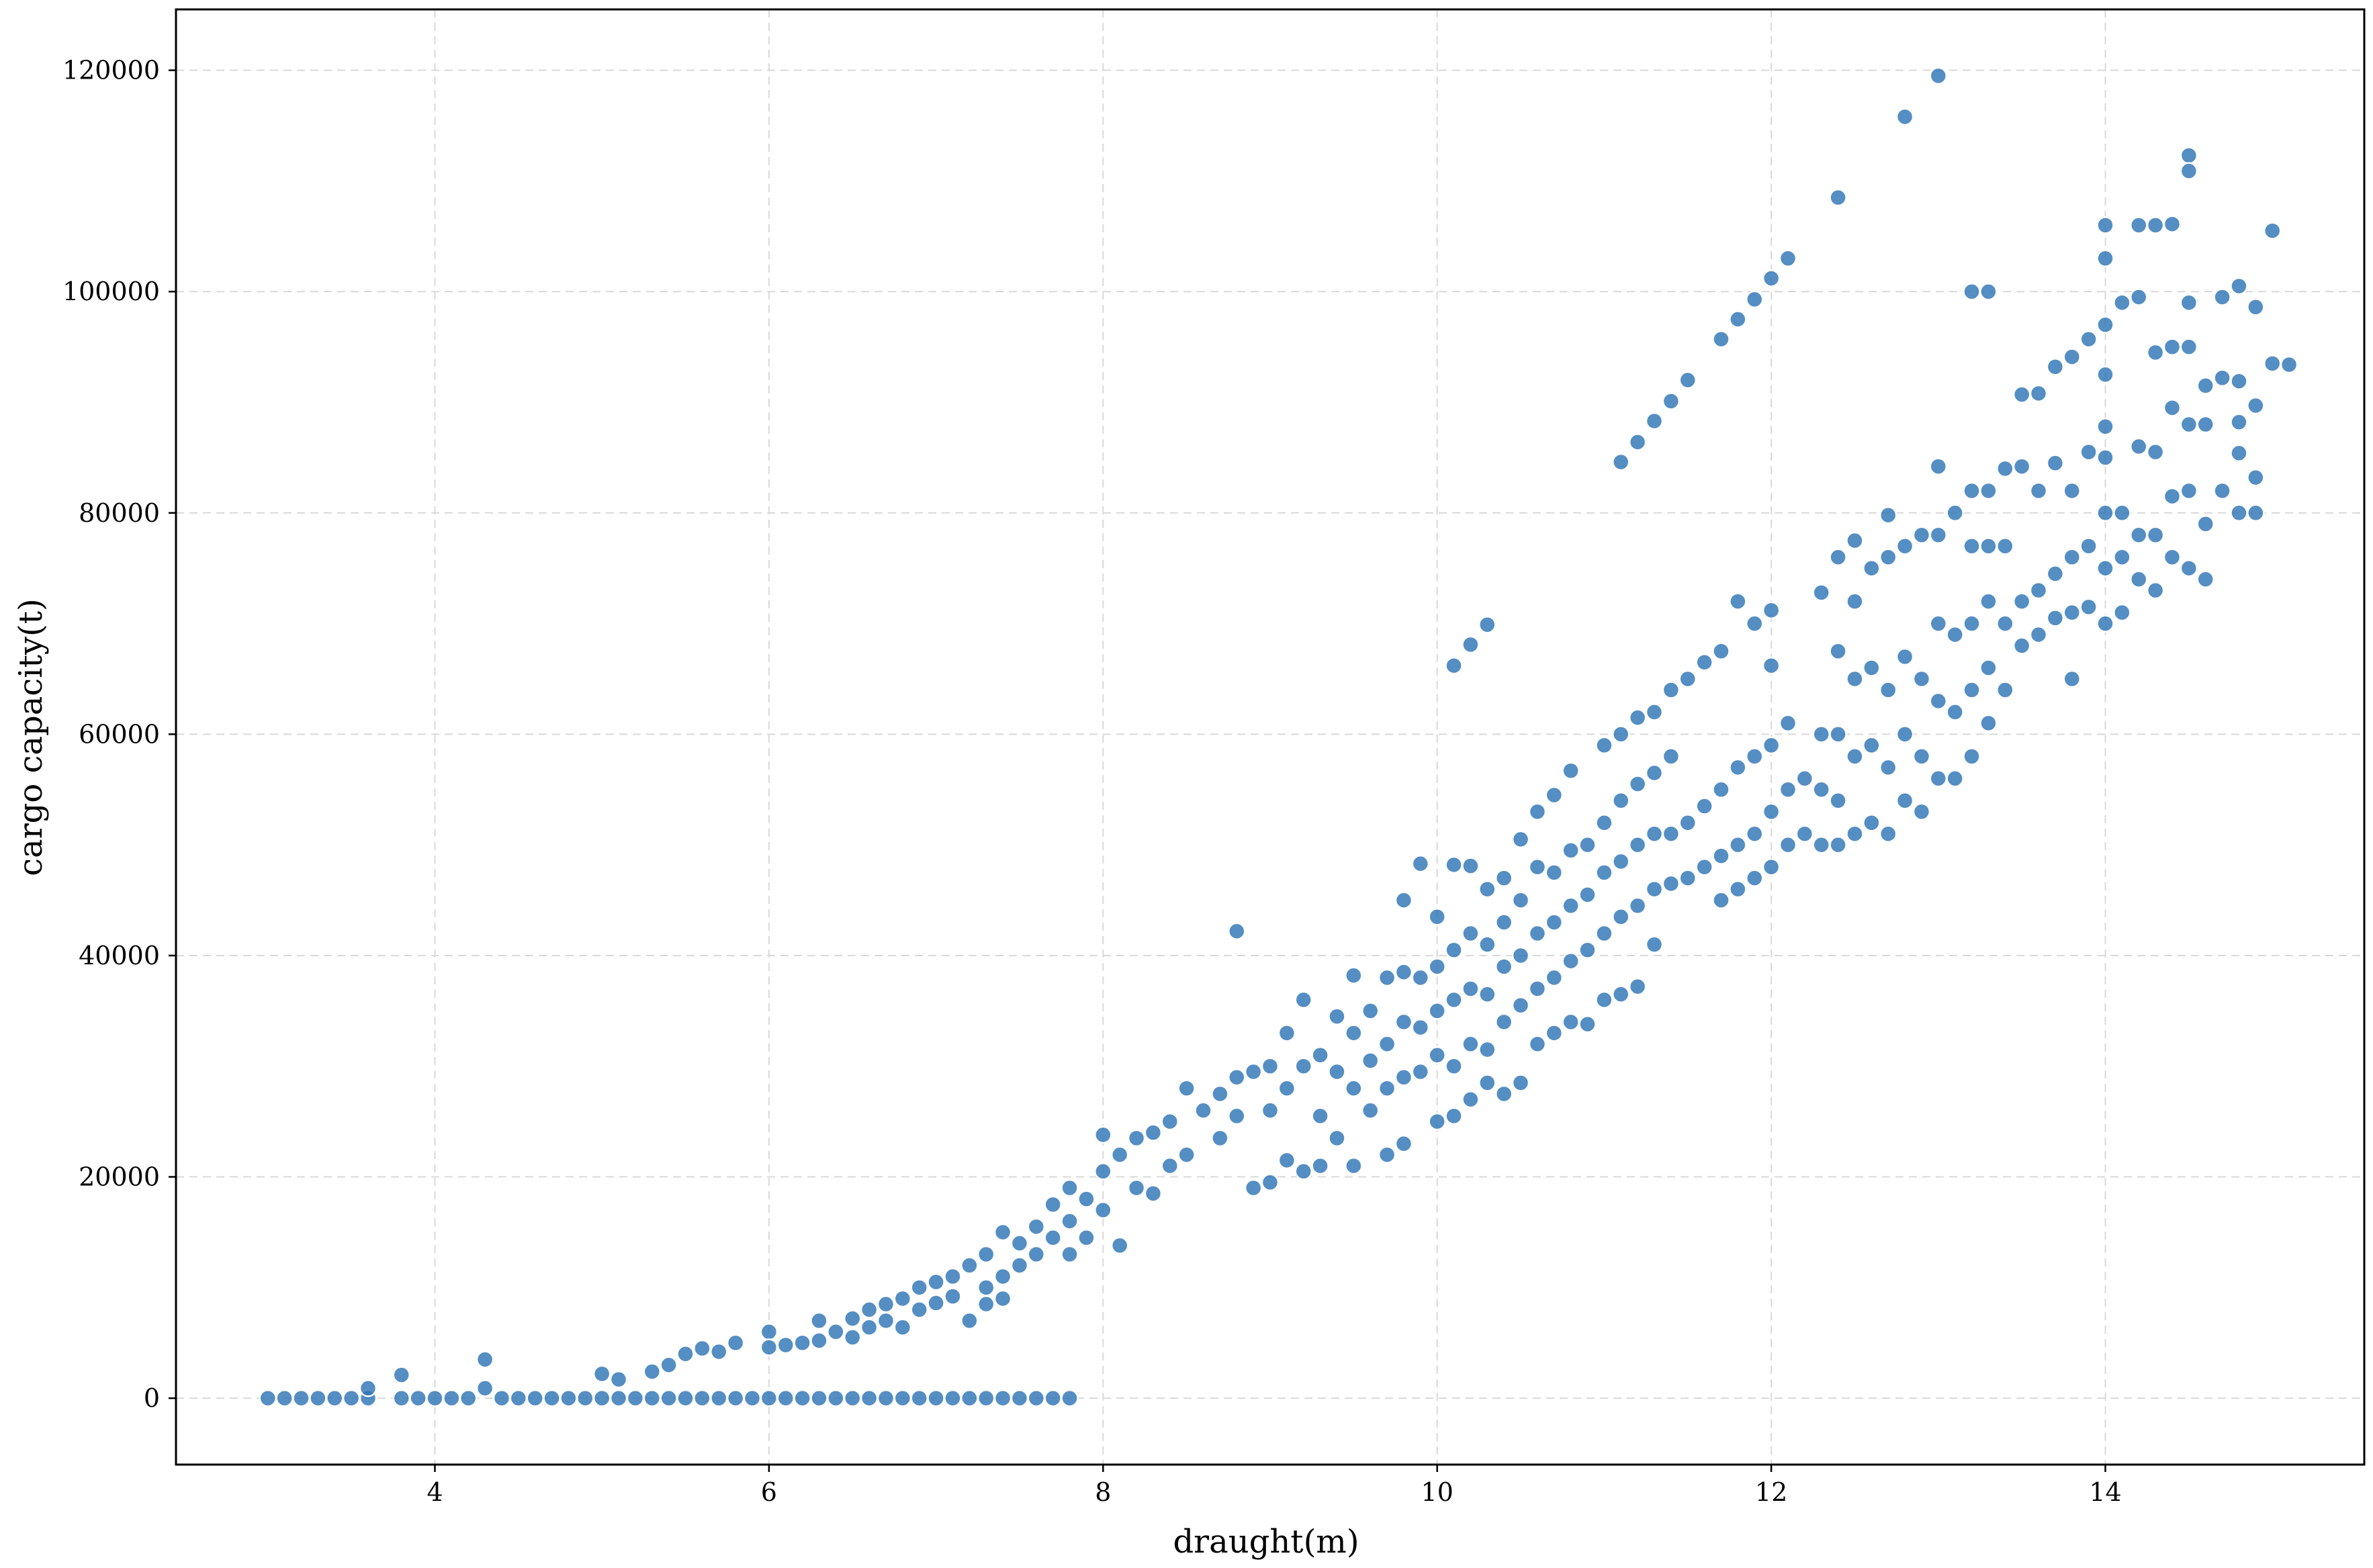  I want to click on y-tick-label: 40000, so click(119, 955).